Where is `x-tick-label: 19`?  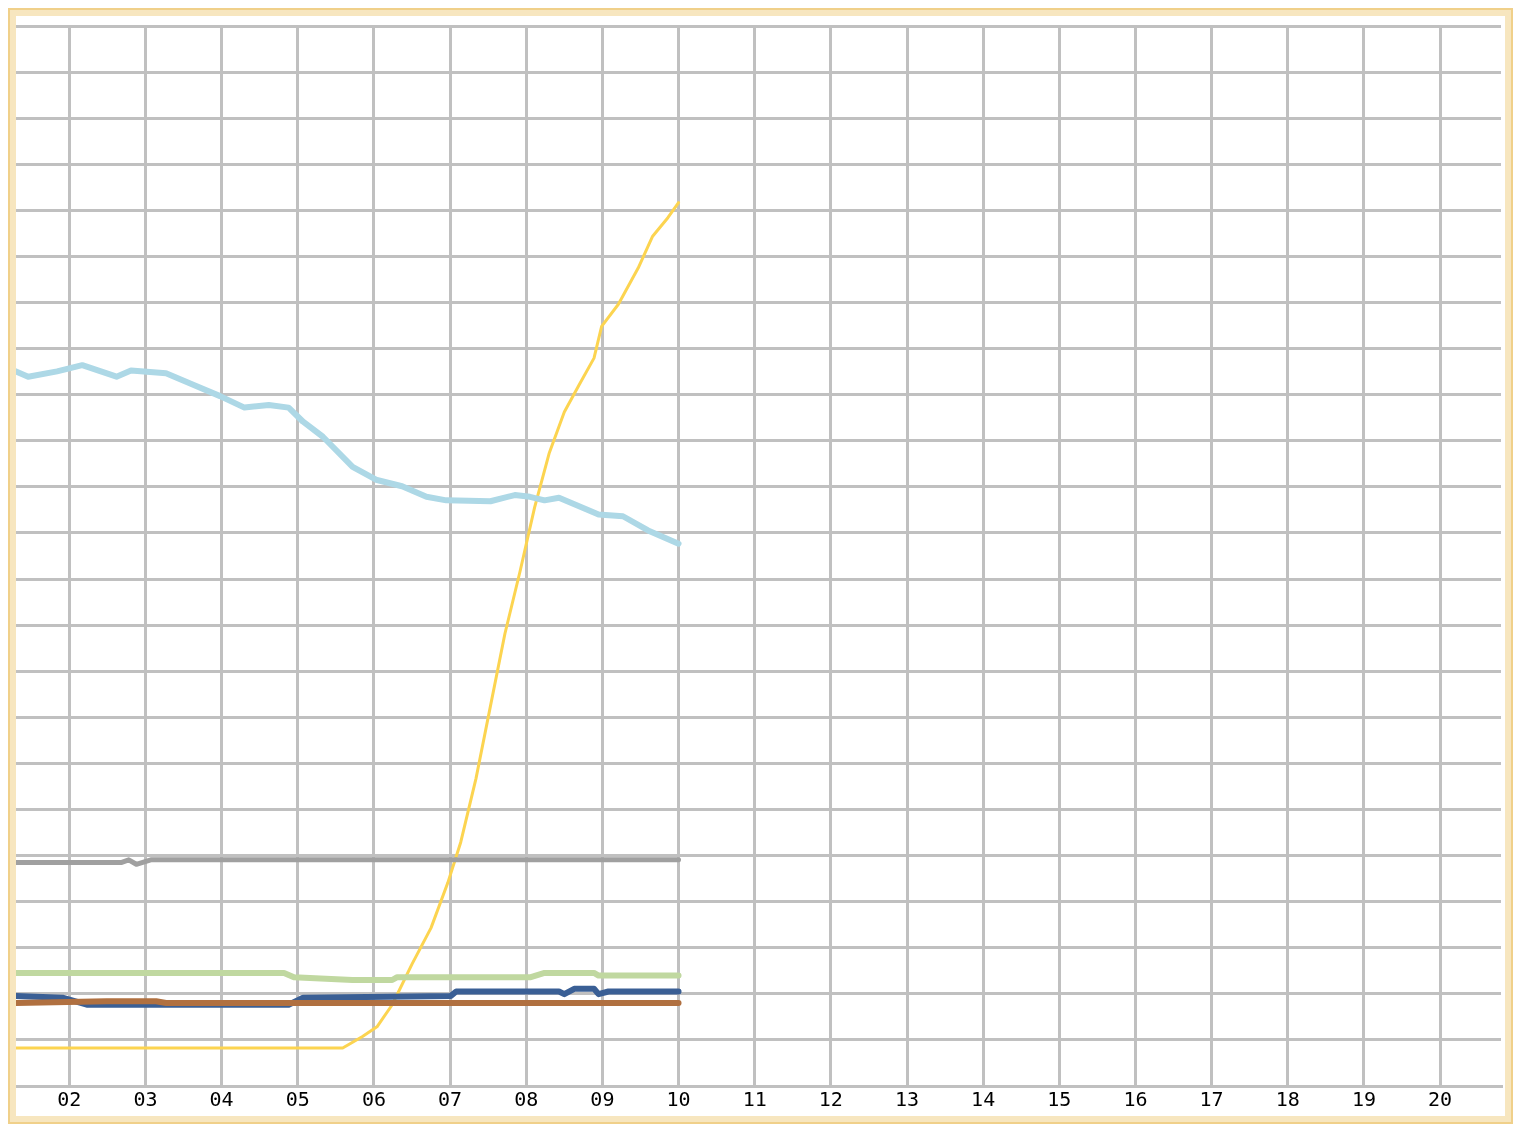 x-tick-label: 19 is located at coordinates (1363, 1099).